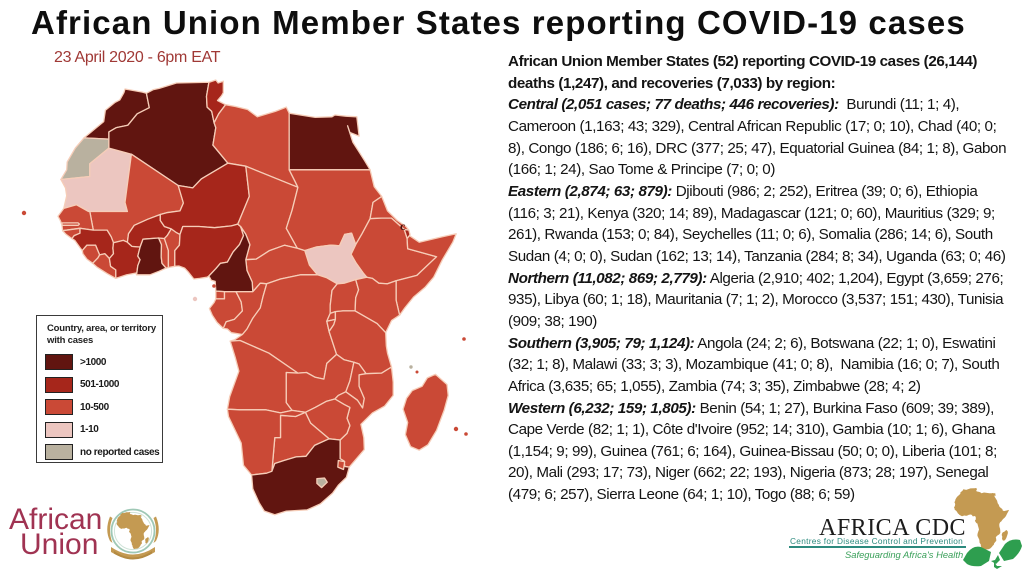  What do you see at coordinates (403, 226) in the screenshot?
I see `svg-text: c` at bounding box center [403, 226].